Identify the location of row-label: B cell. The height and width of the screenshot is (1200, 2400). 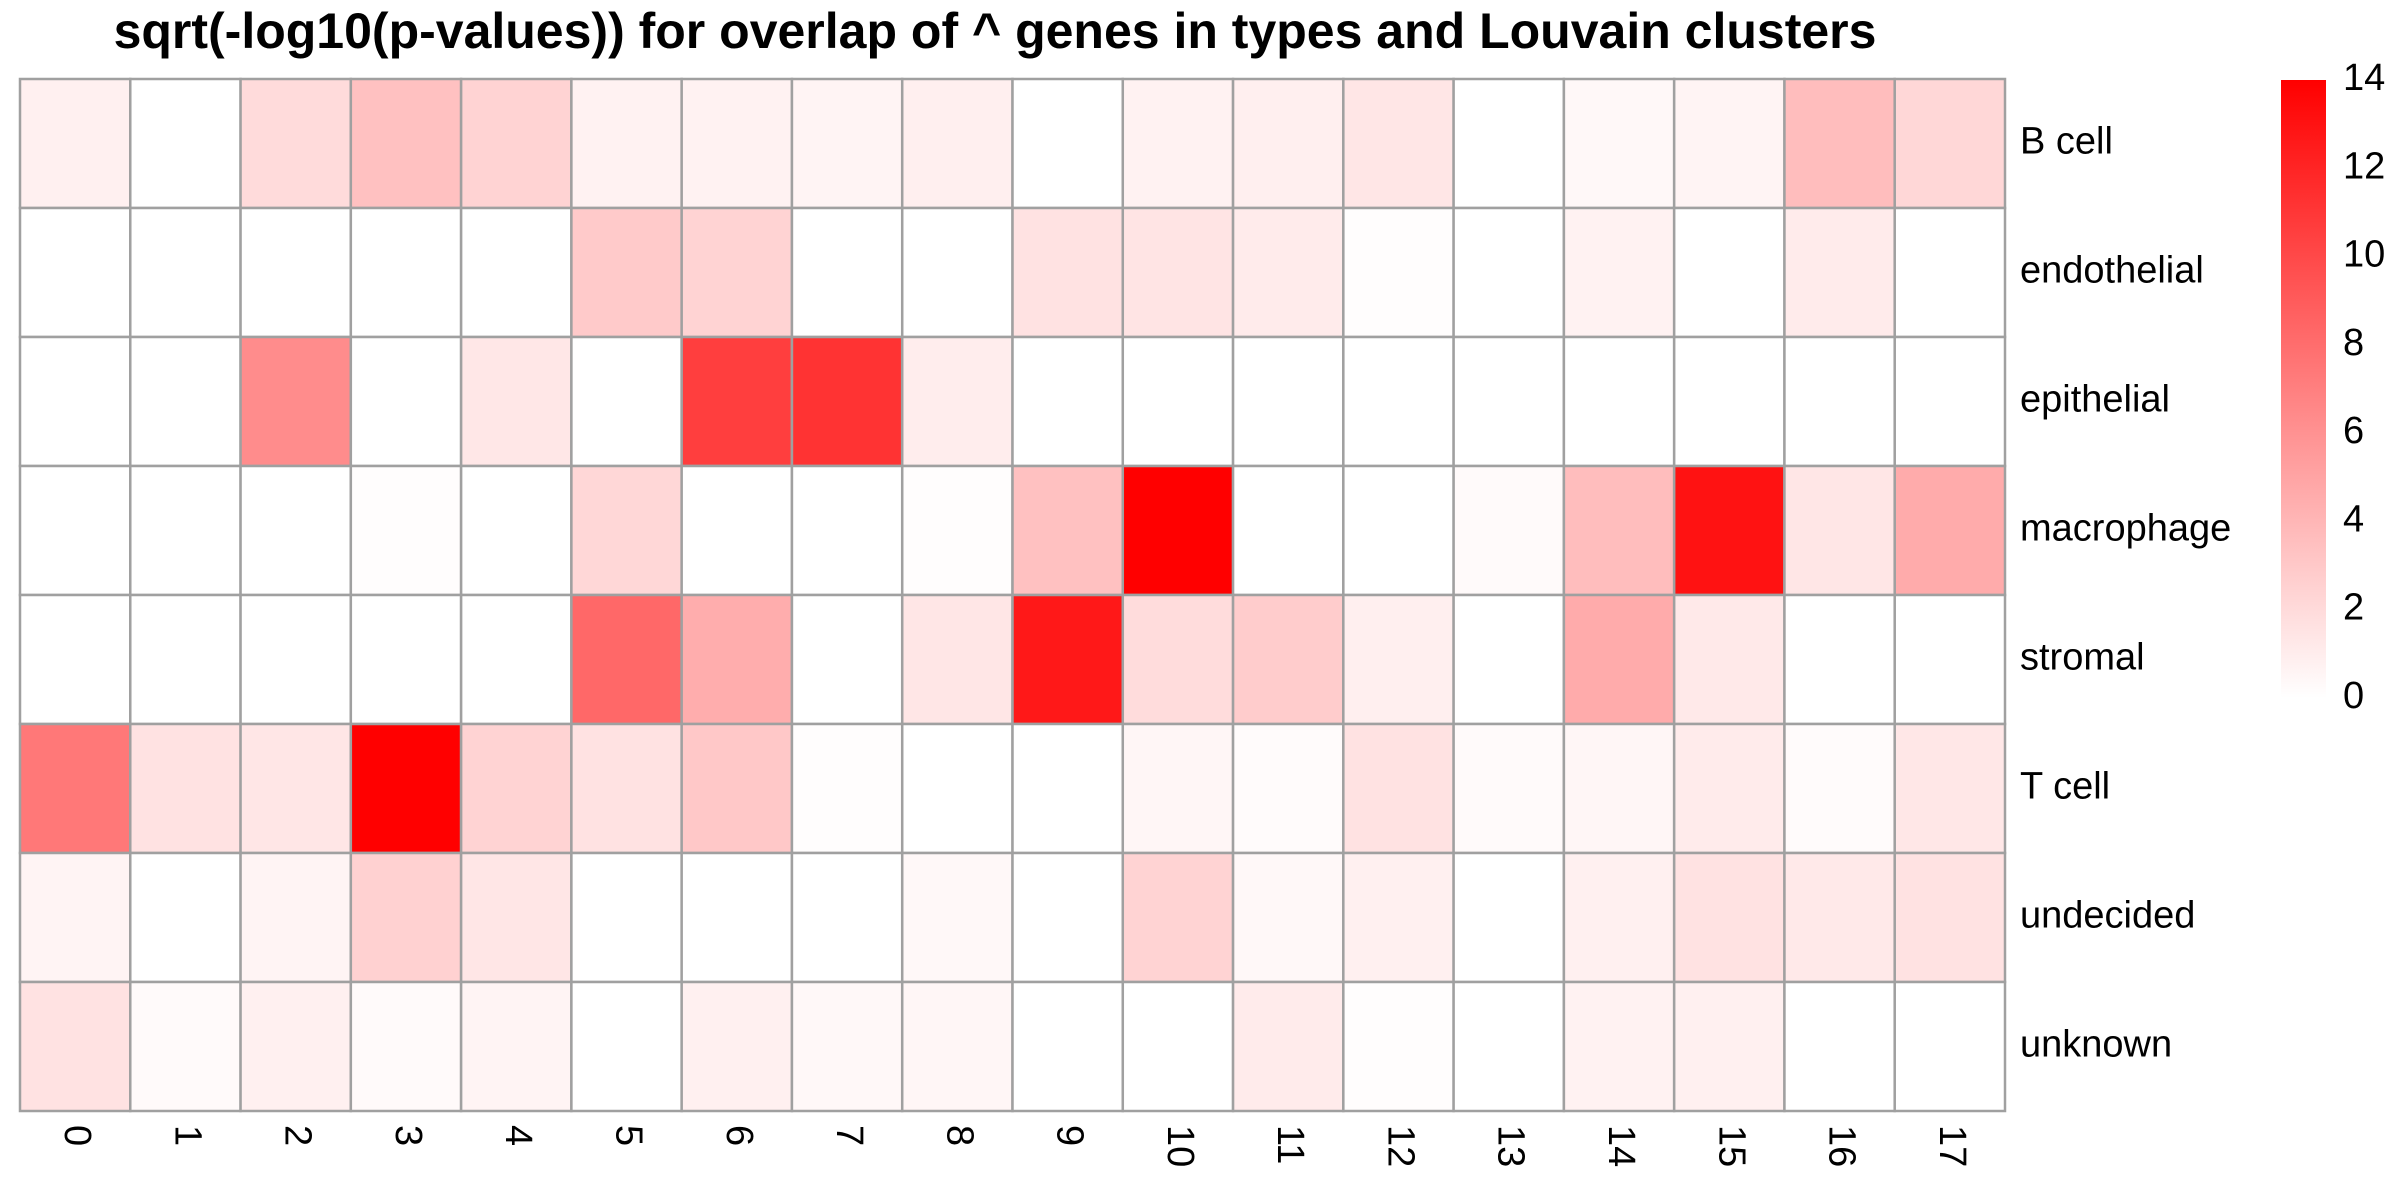
(2066, 142).